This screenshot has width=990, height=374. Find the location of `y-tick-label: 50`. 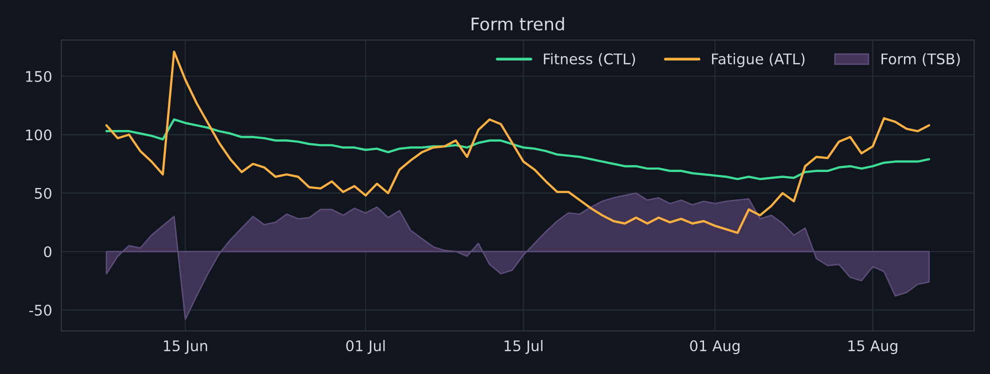

y-tick-label: 50 is located at coordinates (43, 193).